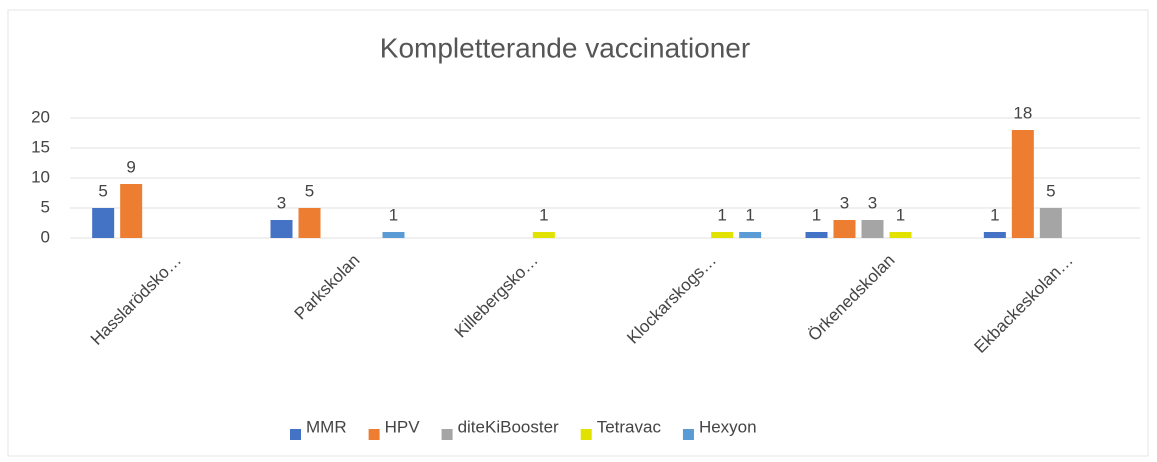 Image resolution: width=1157 pixels, height=462 pixels. Describe the element at coordinates (130, 166) in the screenshot. I see `data-label: 9` at that location.